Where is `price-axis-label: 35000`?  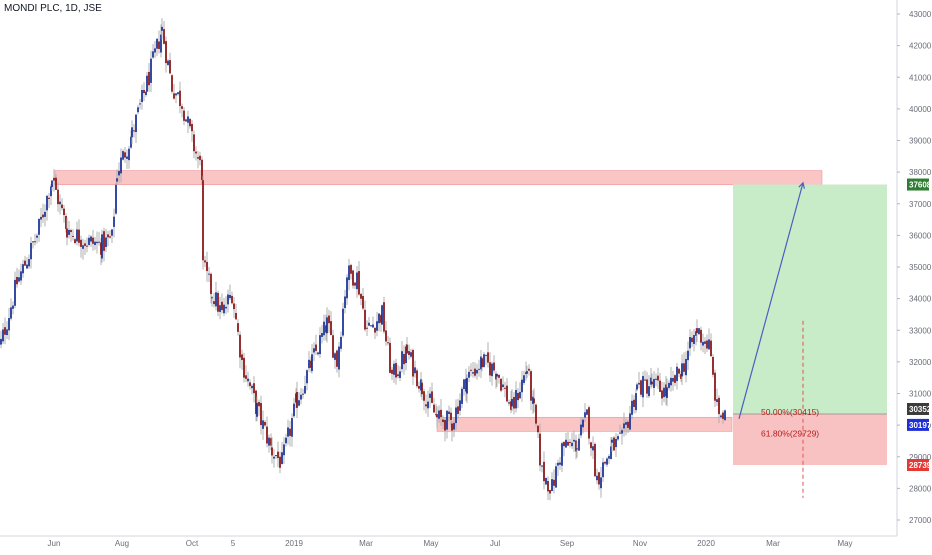 price-axis-label: 35000 is located at coordinates (920, 267).